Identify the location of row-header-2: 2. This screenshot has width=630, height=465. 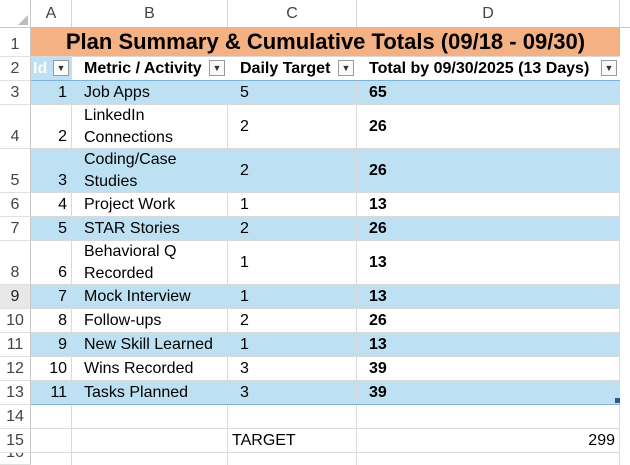
(15, 69).